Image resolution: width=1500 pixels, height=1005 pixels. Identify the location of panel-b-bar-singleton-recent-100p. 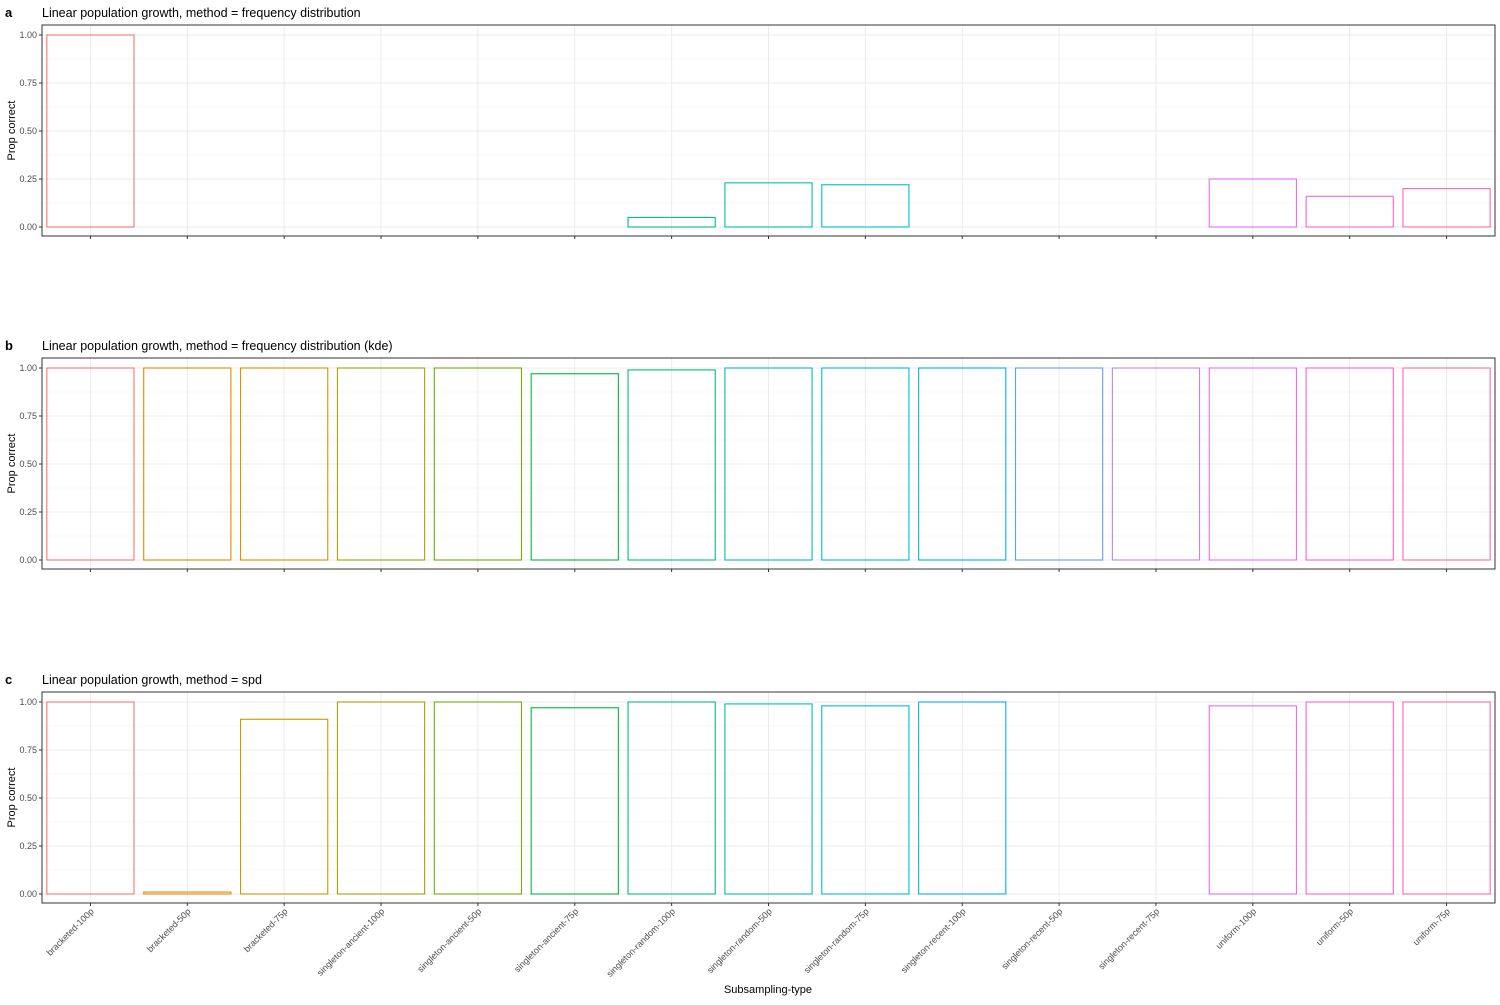
(962, 464).